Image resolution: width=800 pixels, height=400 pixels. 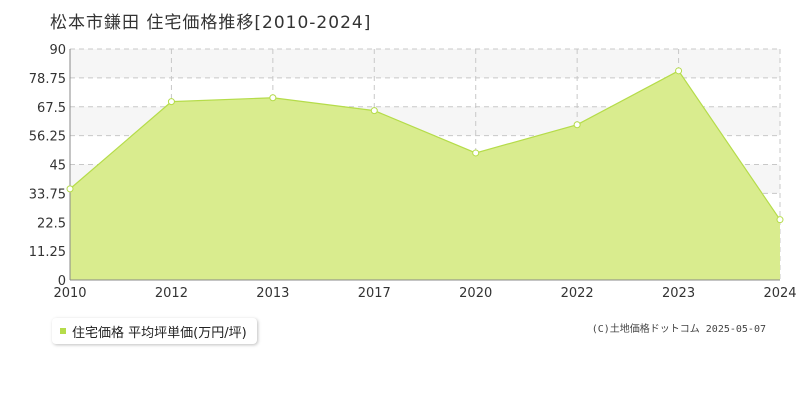 What do you see at coordinates (678, 329) in the screenshot?
I see `copyright-text: (C)土地価格ドットコム 2025-05-07` at bounding box center [678, 329].